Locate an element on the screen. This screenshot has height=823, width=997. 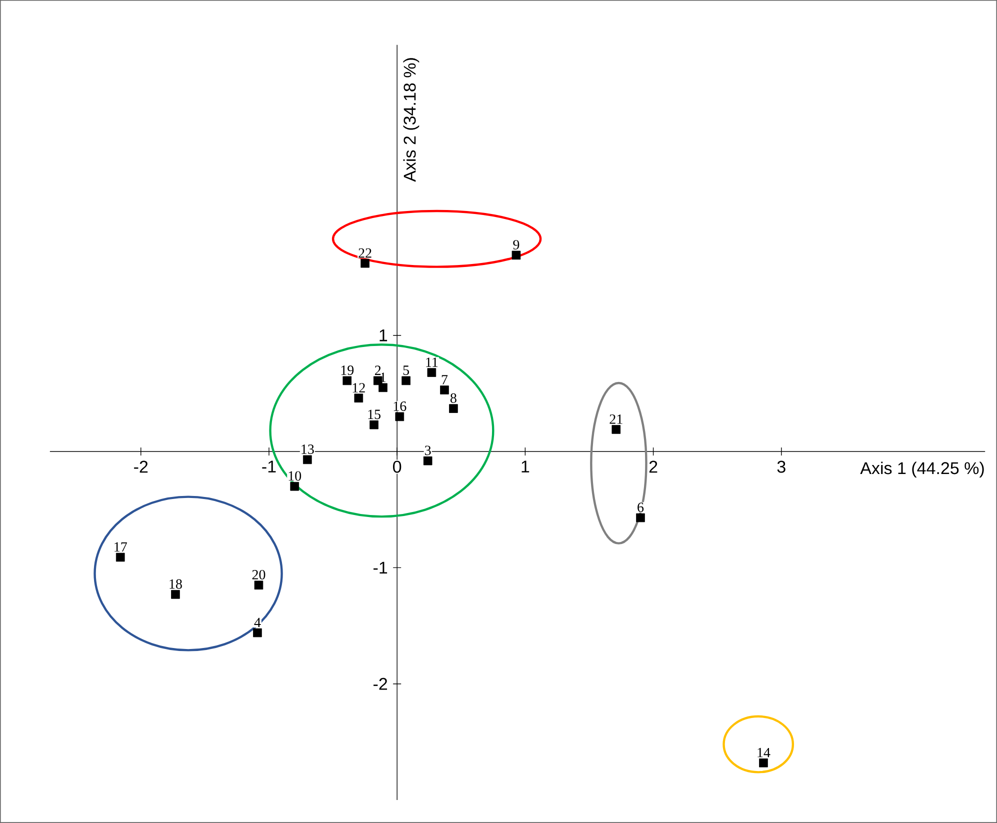
x-tick-label: -2 is located at coordinates (141, 466).